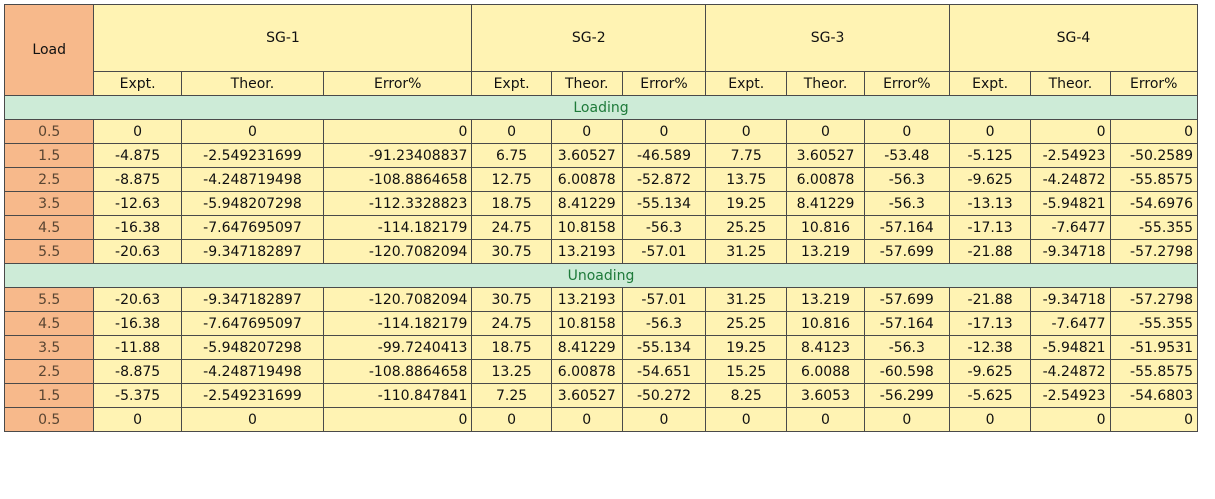 This screenshot has width=1215, height=499. What do you see at coordinates (825, 347) in the screenshot?
I see `table-cell: 8.4123` at bounding box center [825, 347].